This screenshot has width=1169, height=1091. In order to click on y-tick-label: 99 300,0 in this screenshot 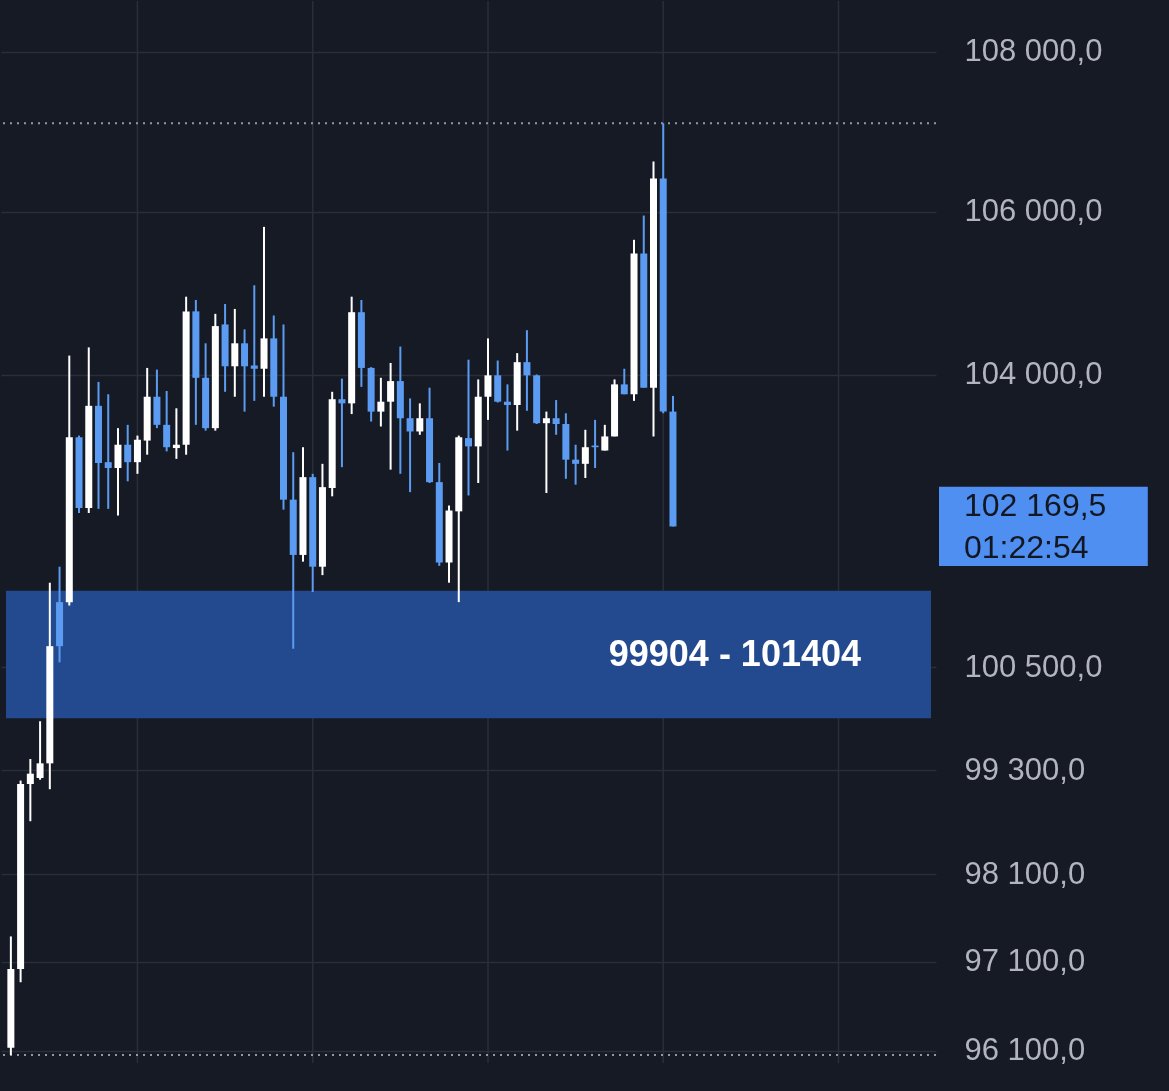, I will do `click(1025, 769)`.